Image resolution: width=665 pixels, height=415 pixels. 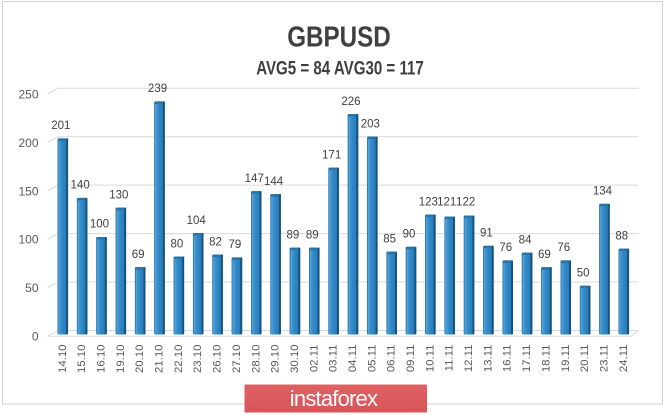 What do you see at coordinates (340, 68) in the screenshot?
I see `svg-text: AVG5 = 84 AVG30 = 117` at bounding box center [340, 68].